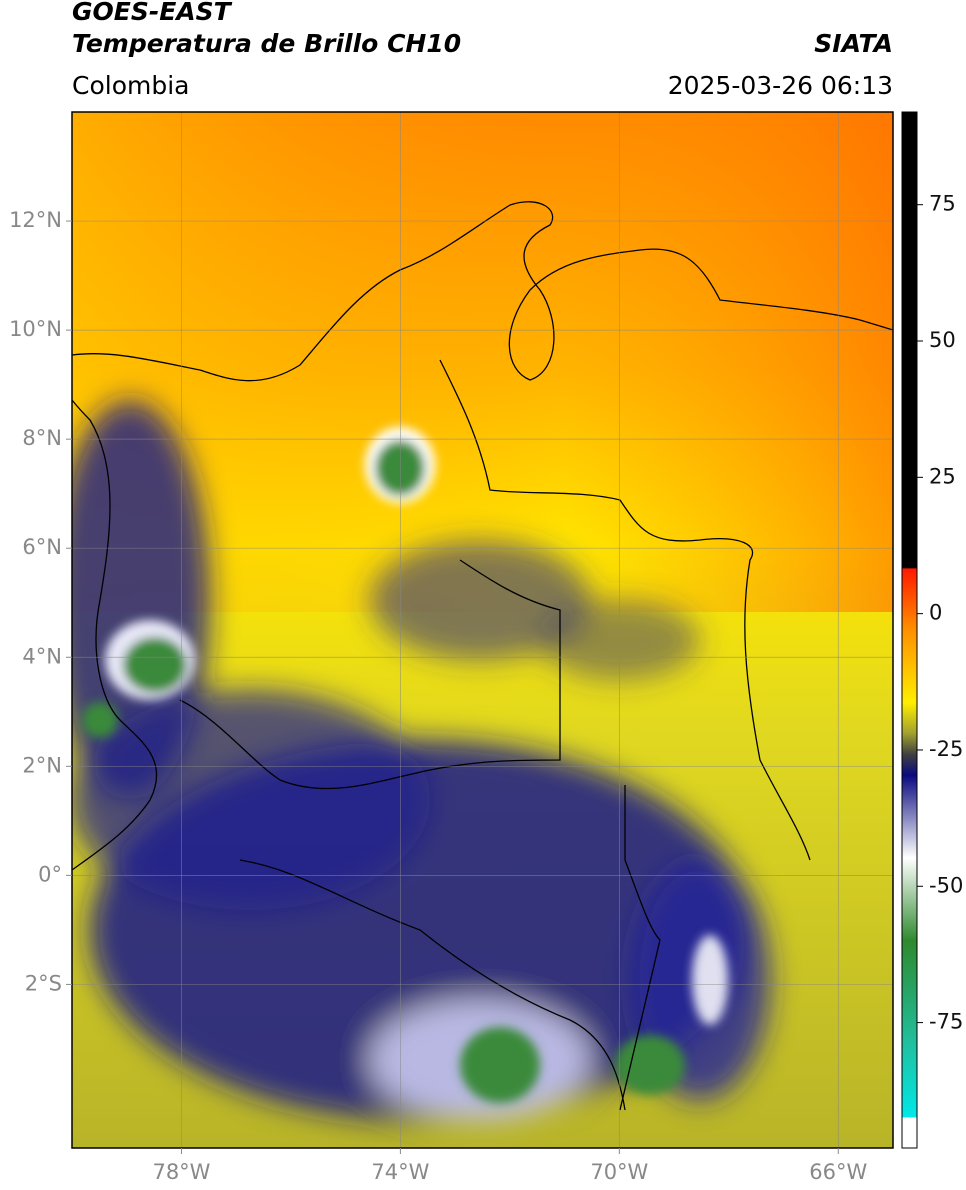 The width and height of the screenshot is (966, 1190). I want to click on x-tick-label: 66°W, so click(838, 1172).